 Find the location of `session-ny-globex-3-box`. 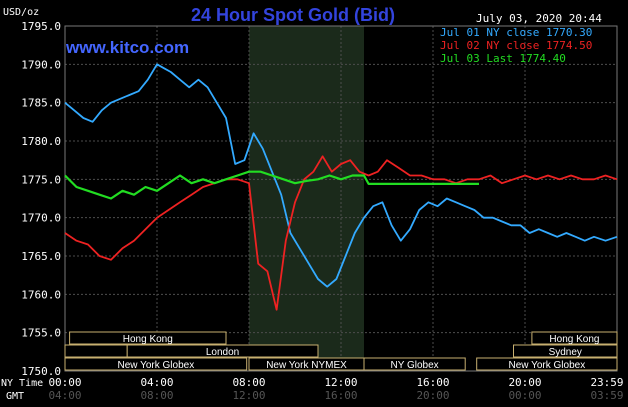

session-ny-globex-3-box is located at coordinates (547, 364).